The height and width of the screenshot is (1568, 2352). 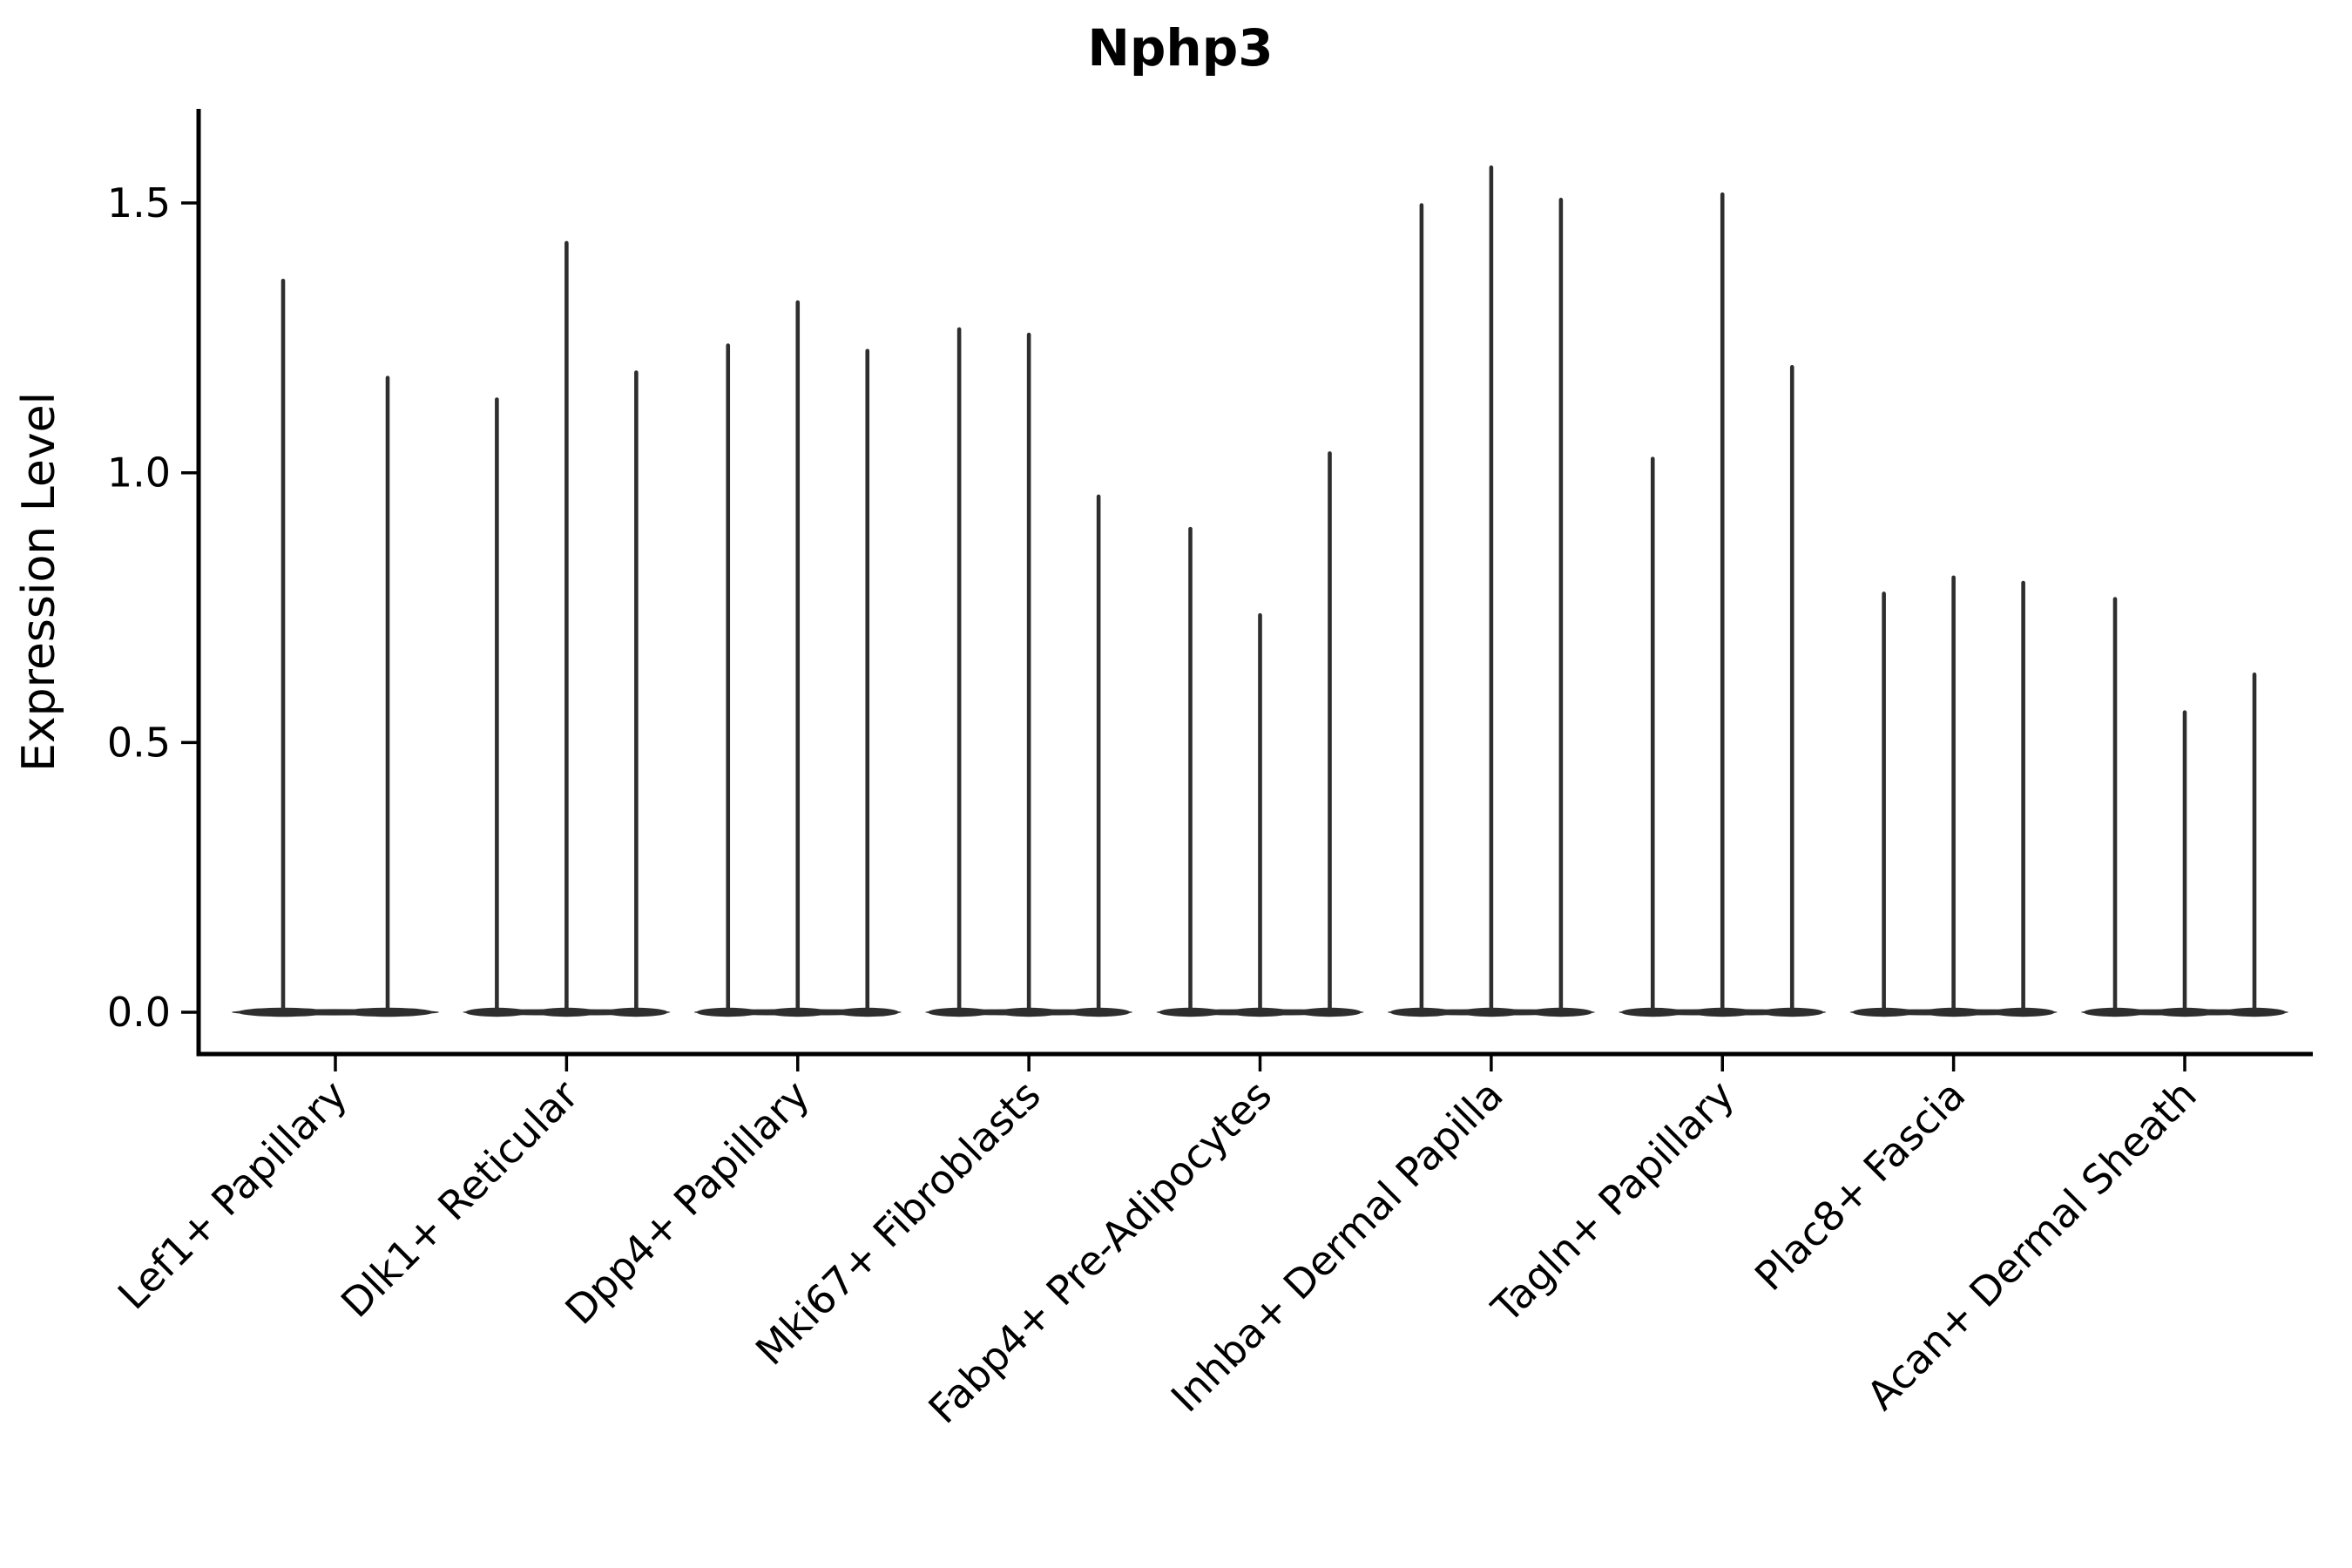 What do you see at coordinates (39, 582) in the screenshot?
I see `y-axis-label: Expression Level` at bounding box center [39, 582].